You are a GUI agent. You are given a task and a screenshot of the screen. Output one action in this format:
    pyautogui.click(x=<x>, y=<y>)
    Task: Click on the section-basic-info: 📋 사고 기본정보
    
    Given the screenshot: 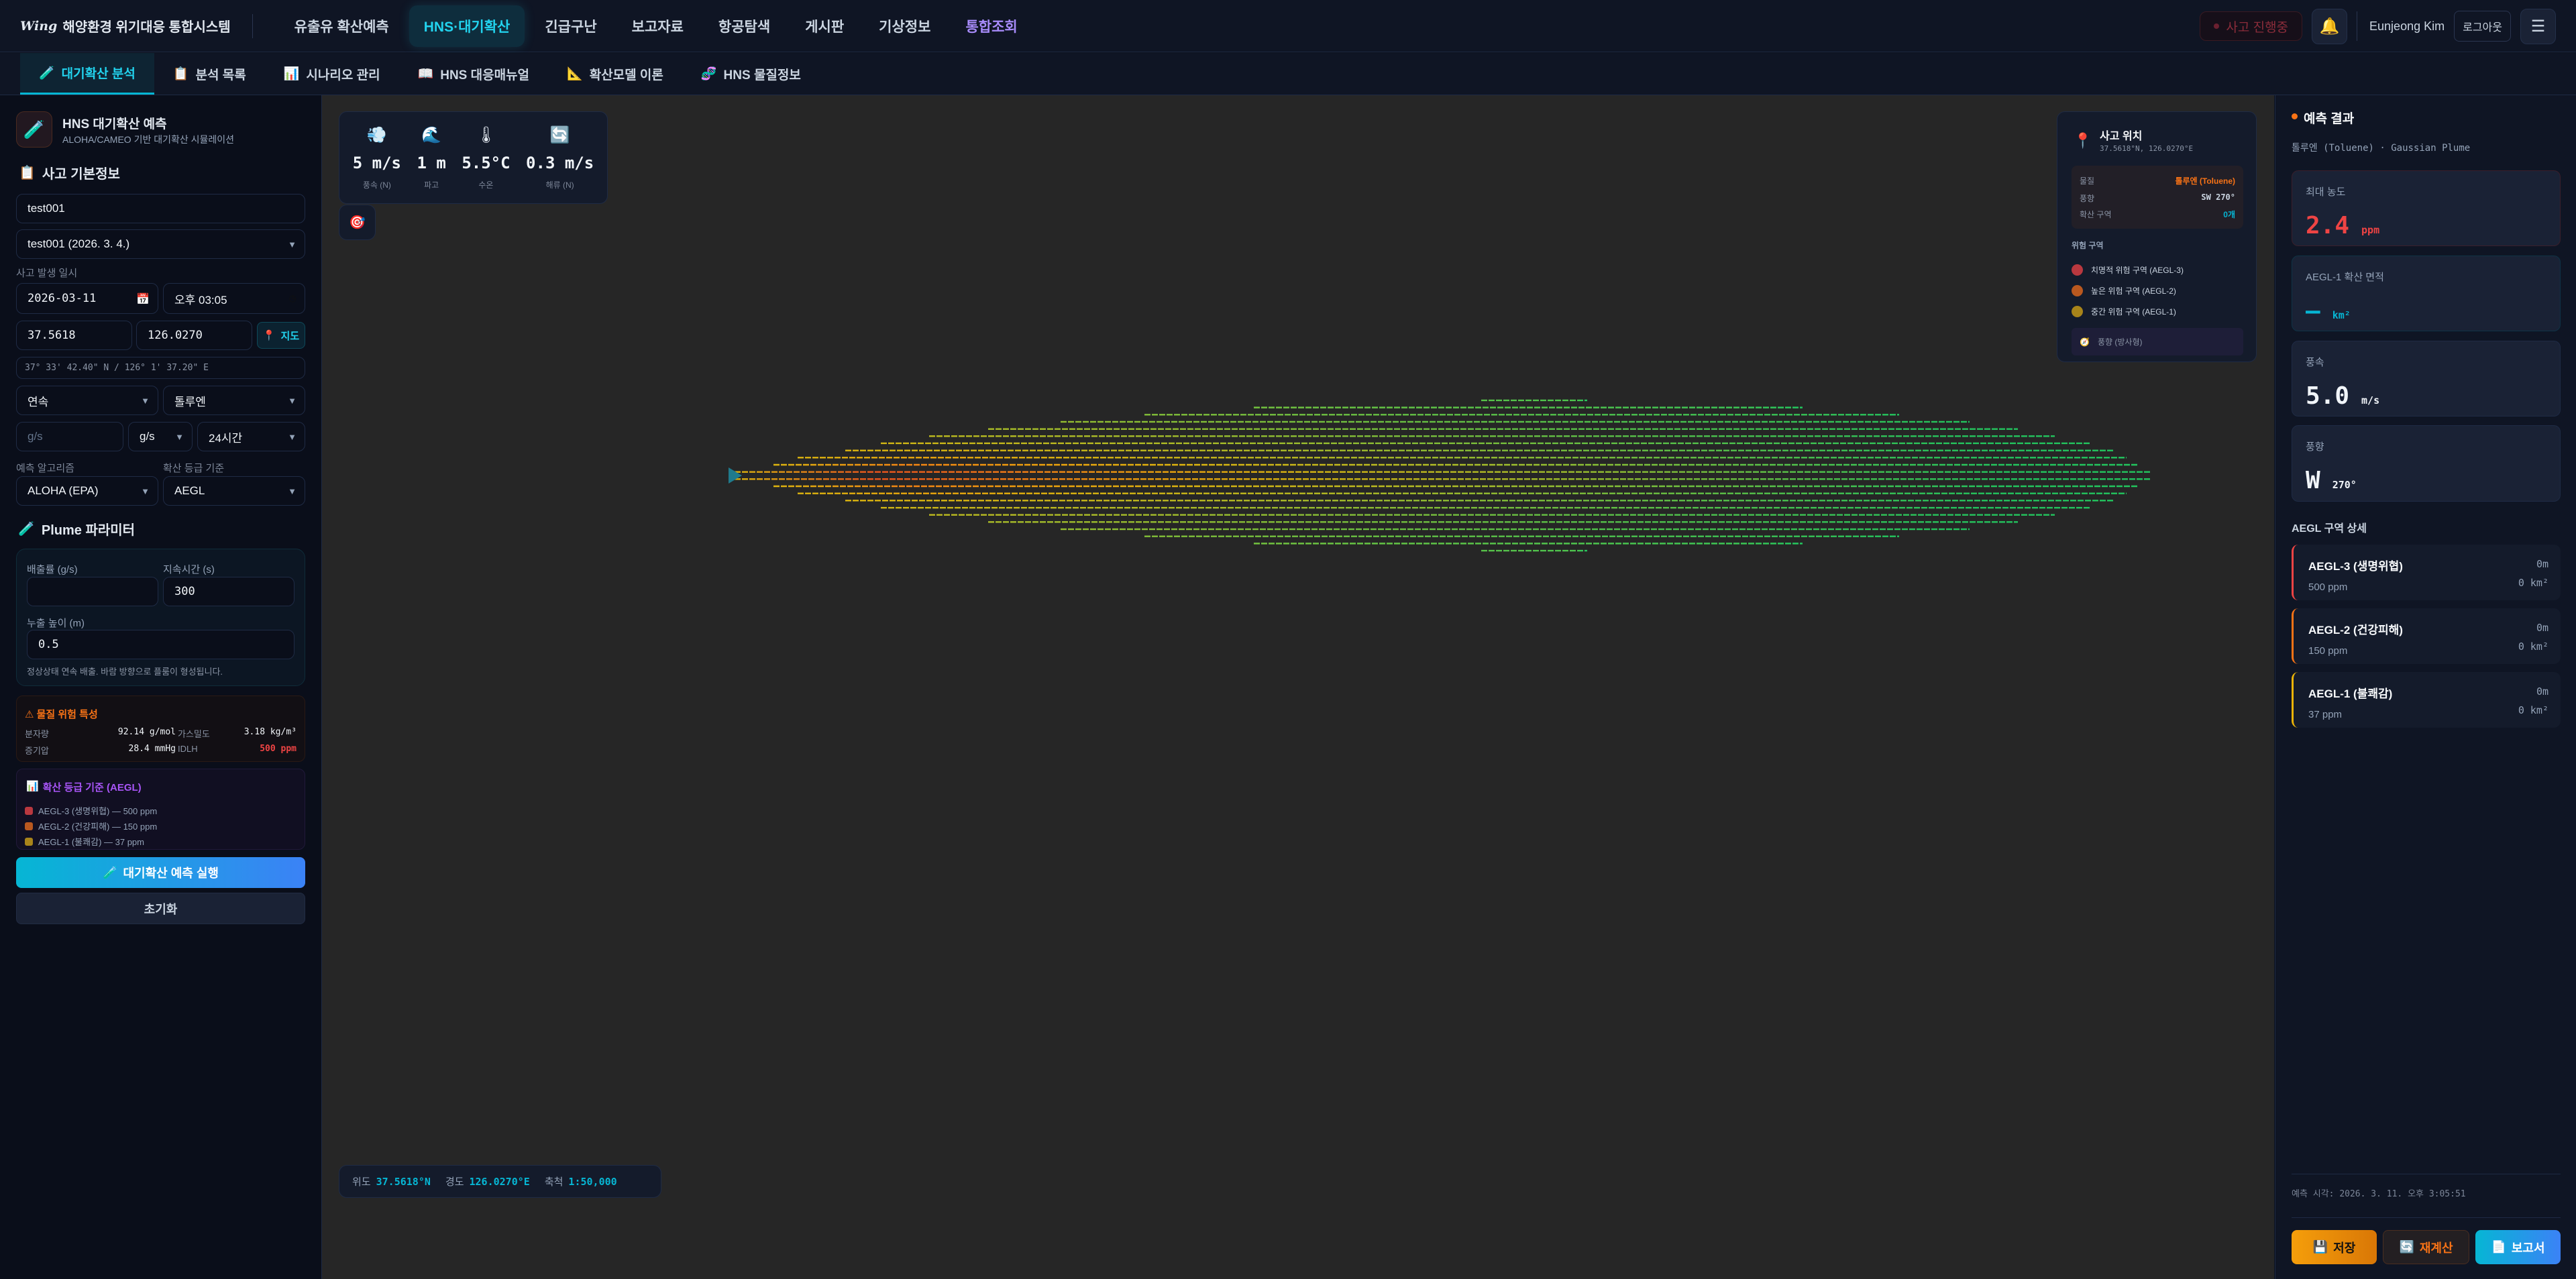 What is the action you would take?
    pyautogui.click(x=69, y=173)
    